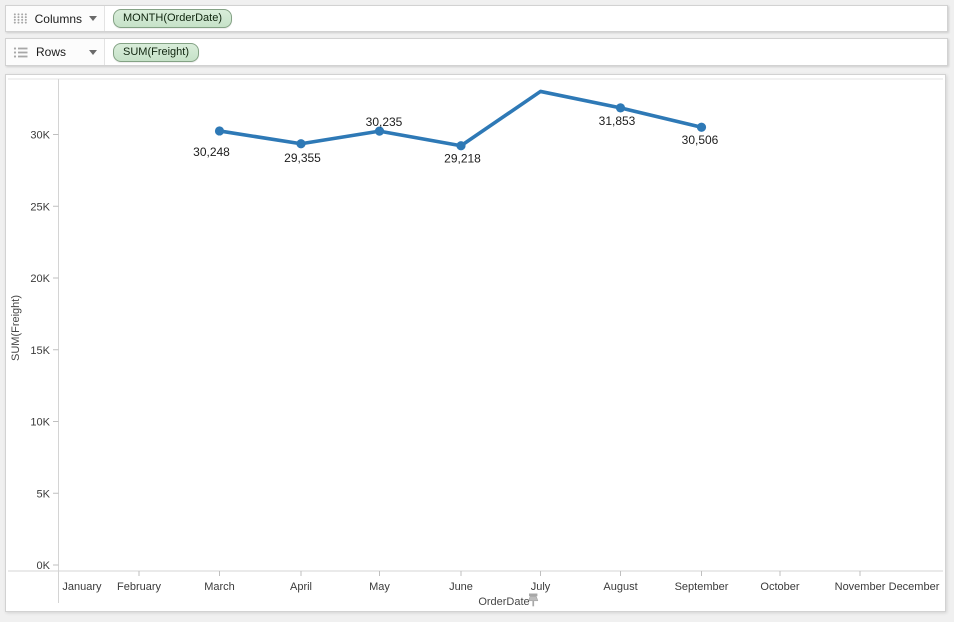 Image resolution: width=954 pixels, height=622 pixels. Describe the element at coordinates (82, 587) in the screenshot. I see `x-axis-month-label: January` at that location.